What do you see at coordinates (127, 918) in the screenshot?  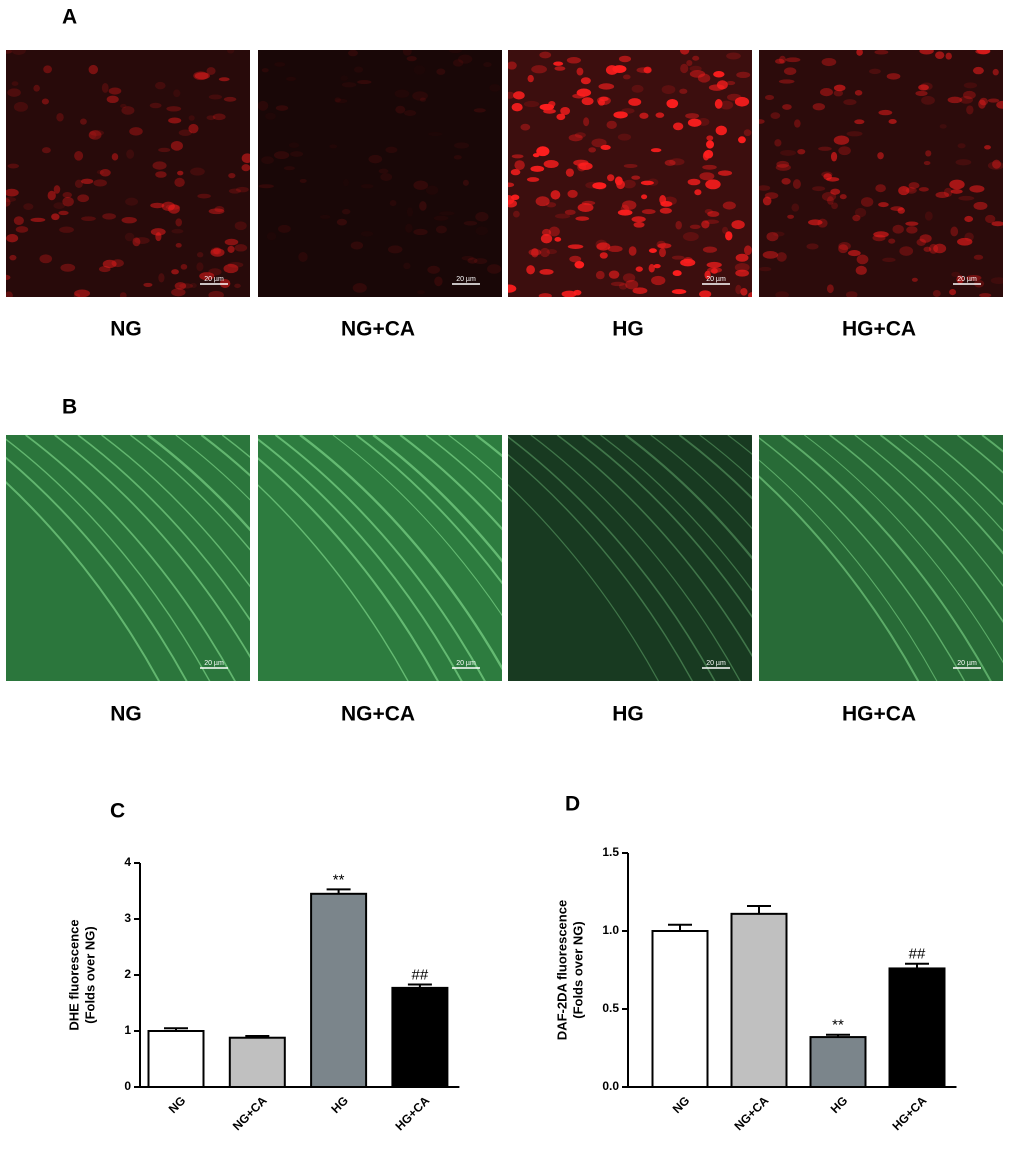 I see `y-tick-label: 3` at bounding box center [127, 918].